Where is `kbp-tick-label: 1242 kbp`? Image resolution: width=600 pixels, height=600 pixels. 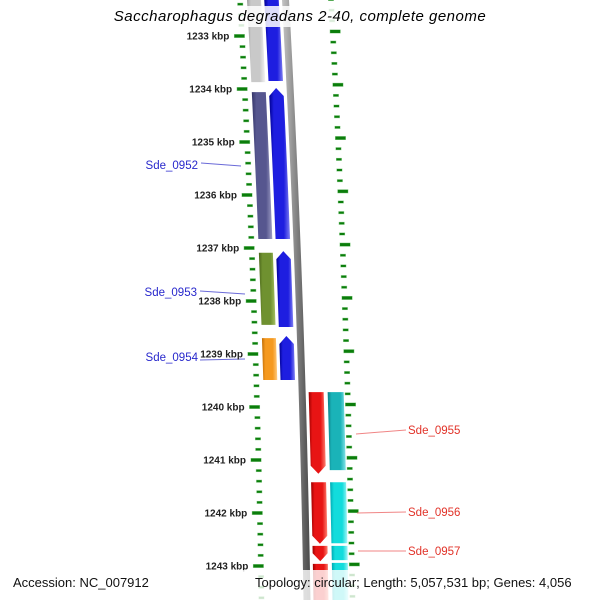
kbp-tick-label: 1242 kbp is located at coordinates (225, 514).